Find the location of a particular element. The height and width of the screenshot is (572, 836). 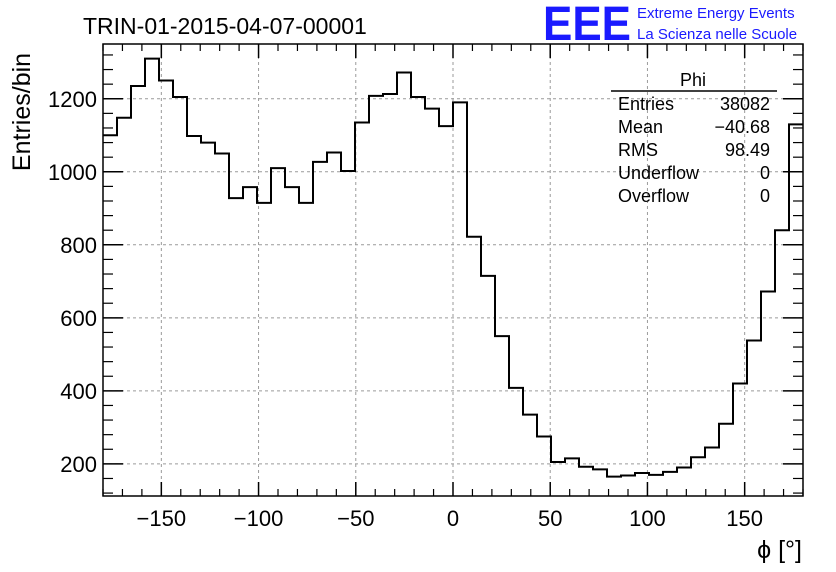

stats-title: Phi is located at coordinates (693, 80).